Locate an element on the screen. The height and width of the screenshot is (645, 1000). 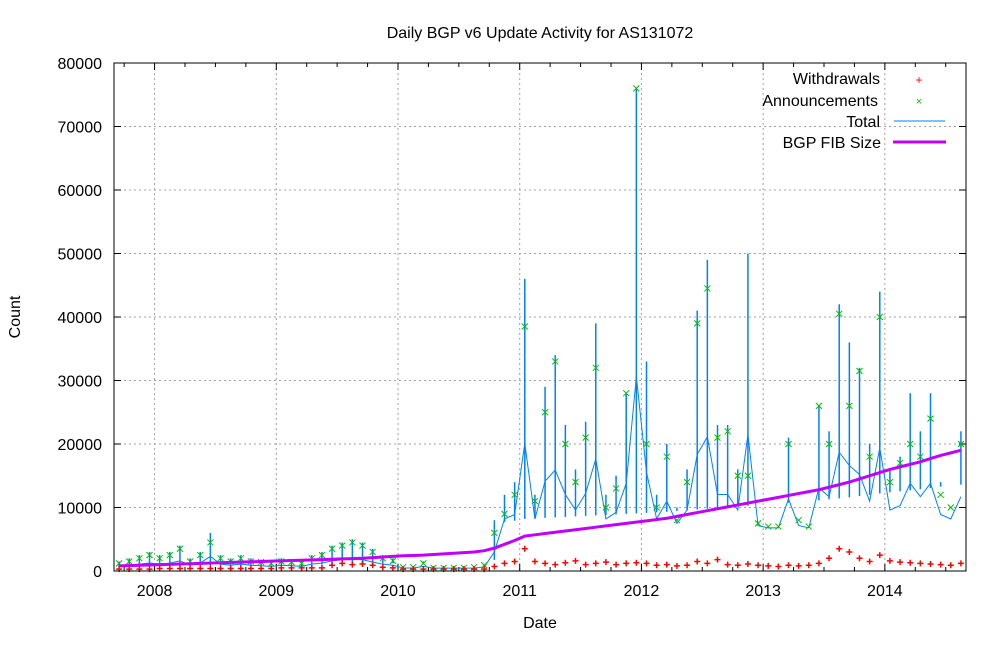
y-tick-label: 20000 is located at coordinates (80, 445).